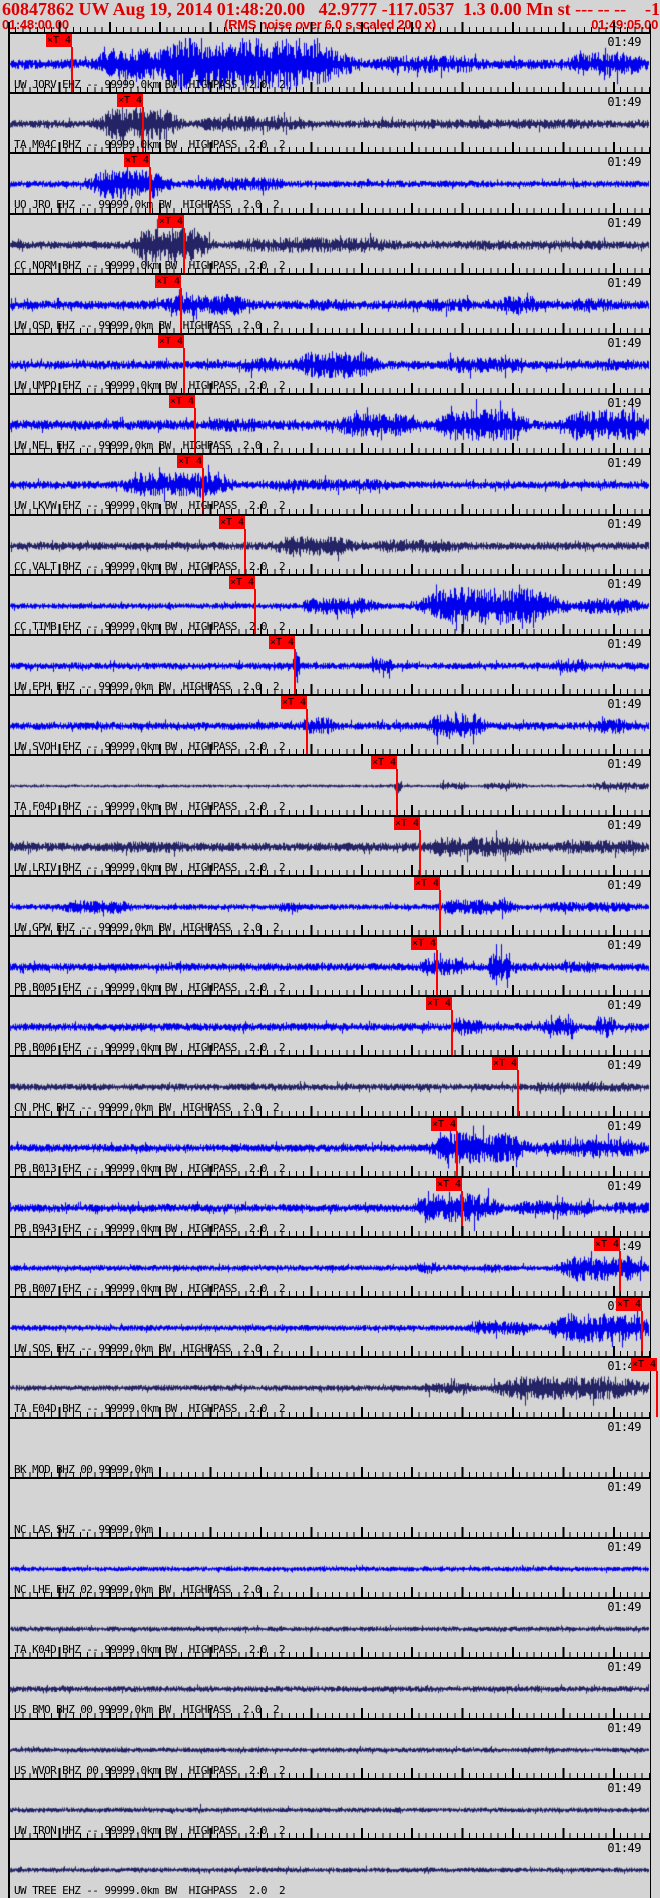  I want to click on waveform, so click(329, 1868).